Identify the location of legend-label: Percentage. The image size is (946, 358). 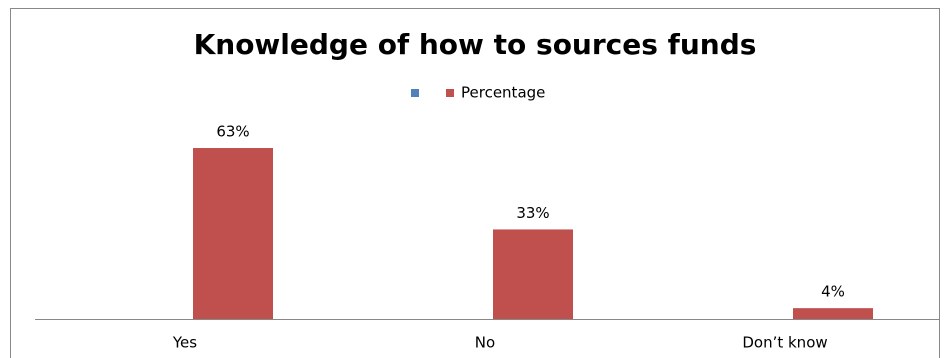
(503, 93).